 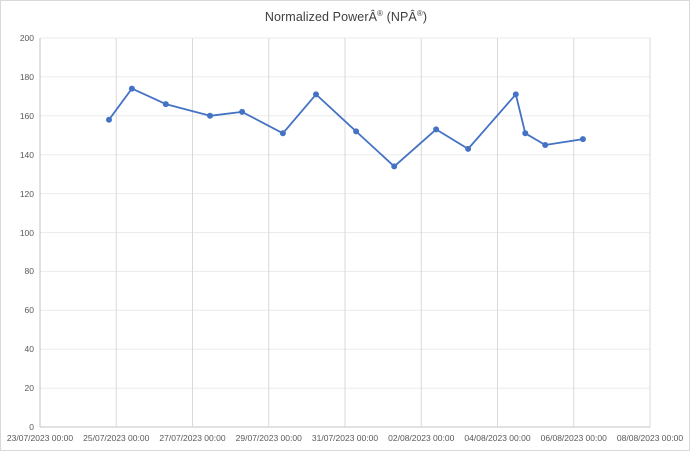 I want to click on y-tick-label: 160, so click(x=26, y=115).